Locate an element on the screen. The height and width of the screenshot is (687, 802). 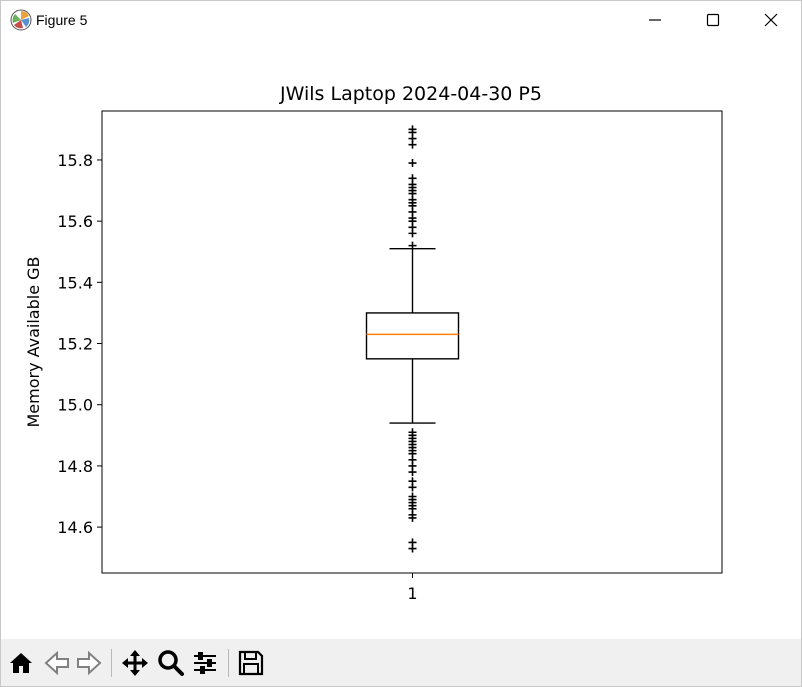
box is located at coordinates (412, 335).